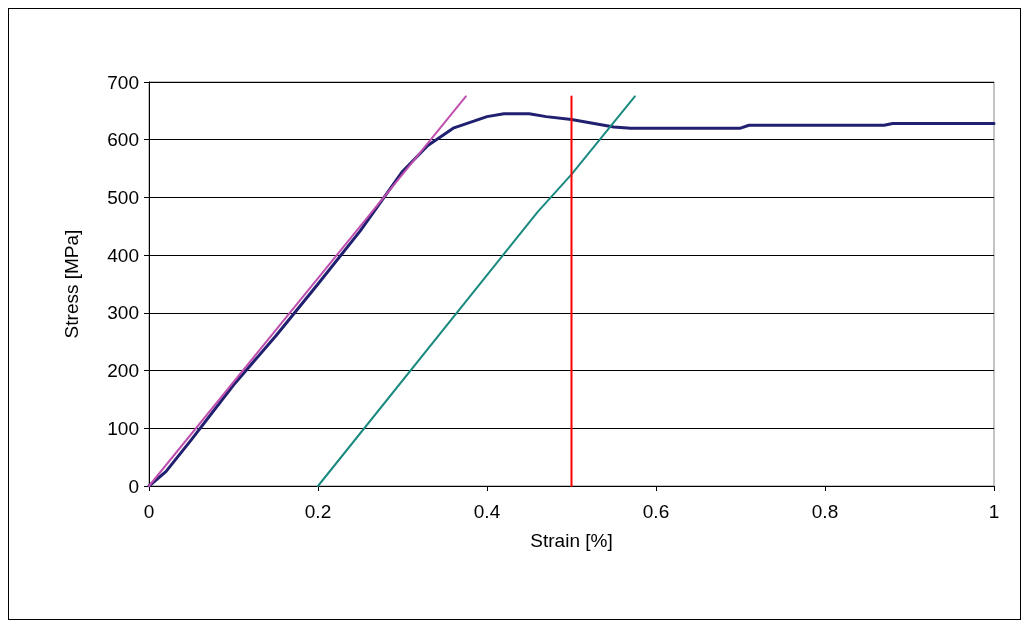 Image resolution: width=1029 pixels, height=628 pixels. Describe the element at coordinates (71, 284) in the screenshot. I see `y-axis-title: Stress [MPa]` at that location.